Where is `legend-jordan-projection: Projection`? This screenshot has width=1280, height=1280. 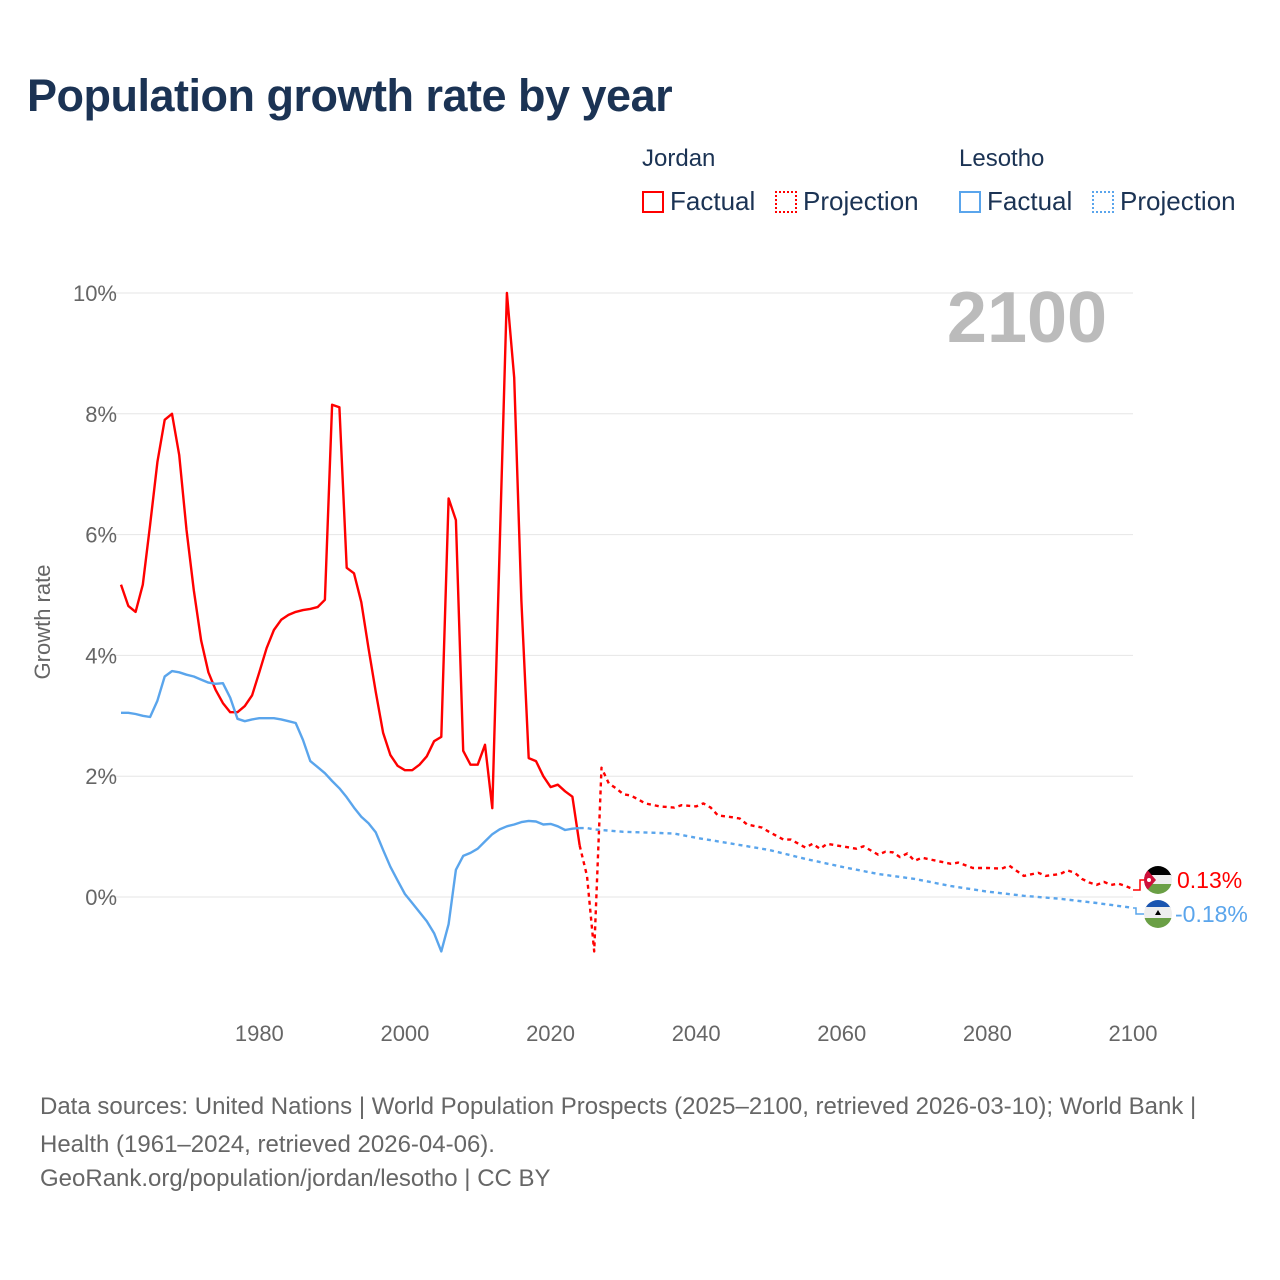 legend-jordan-projection: Projection is located at coordinates (847, 201).